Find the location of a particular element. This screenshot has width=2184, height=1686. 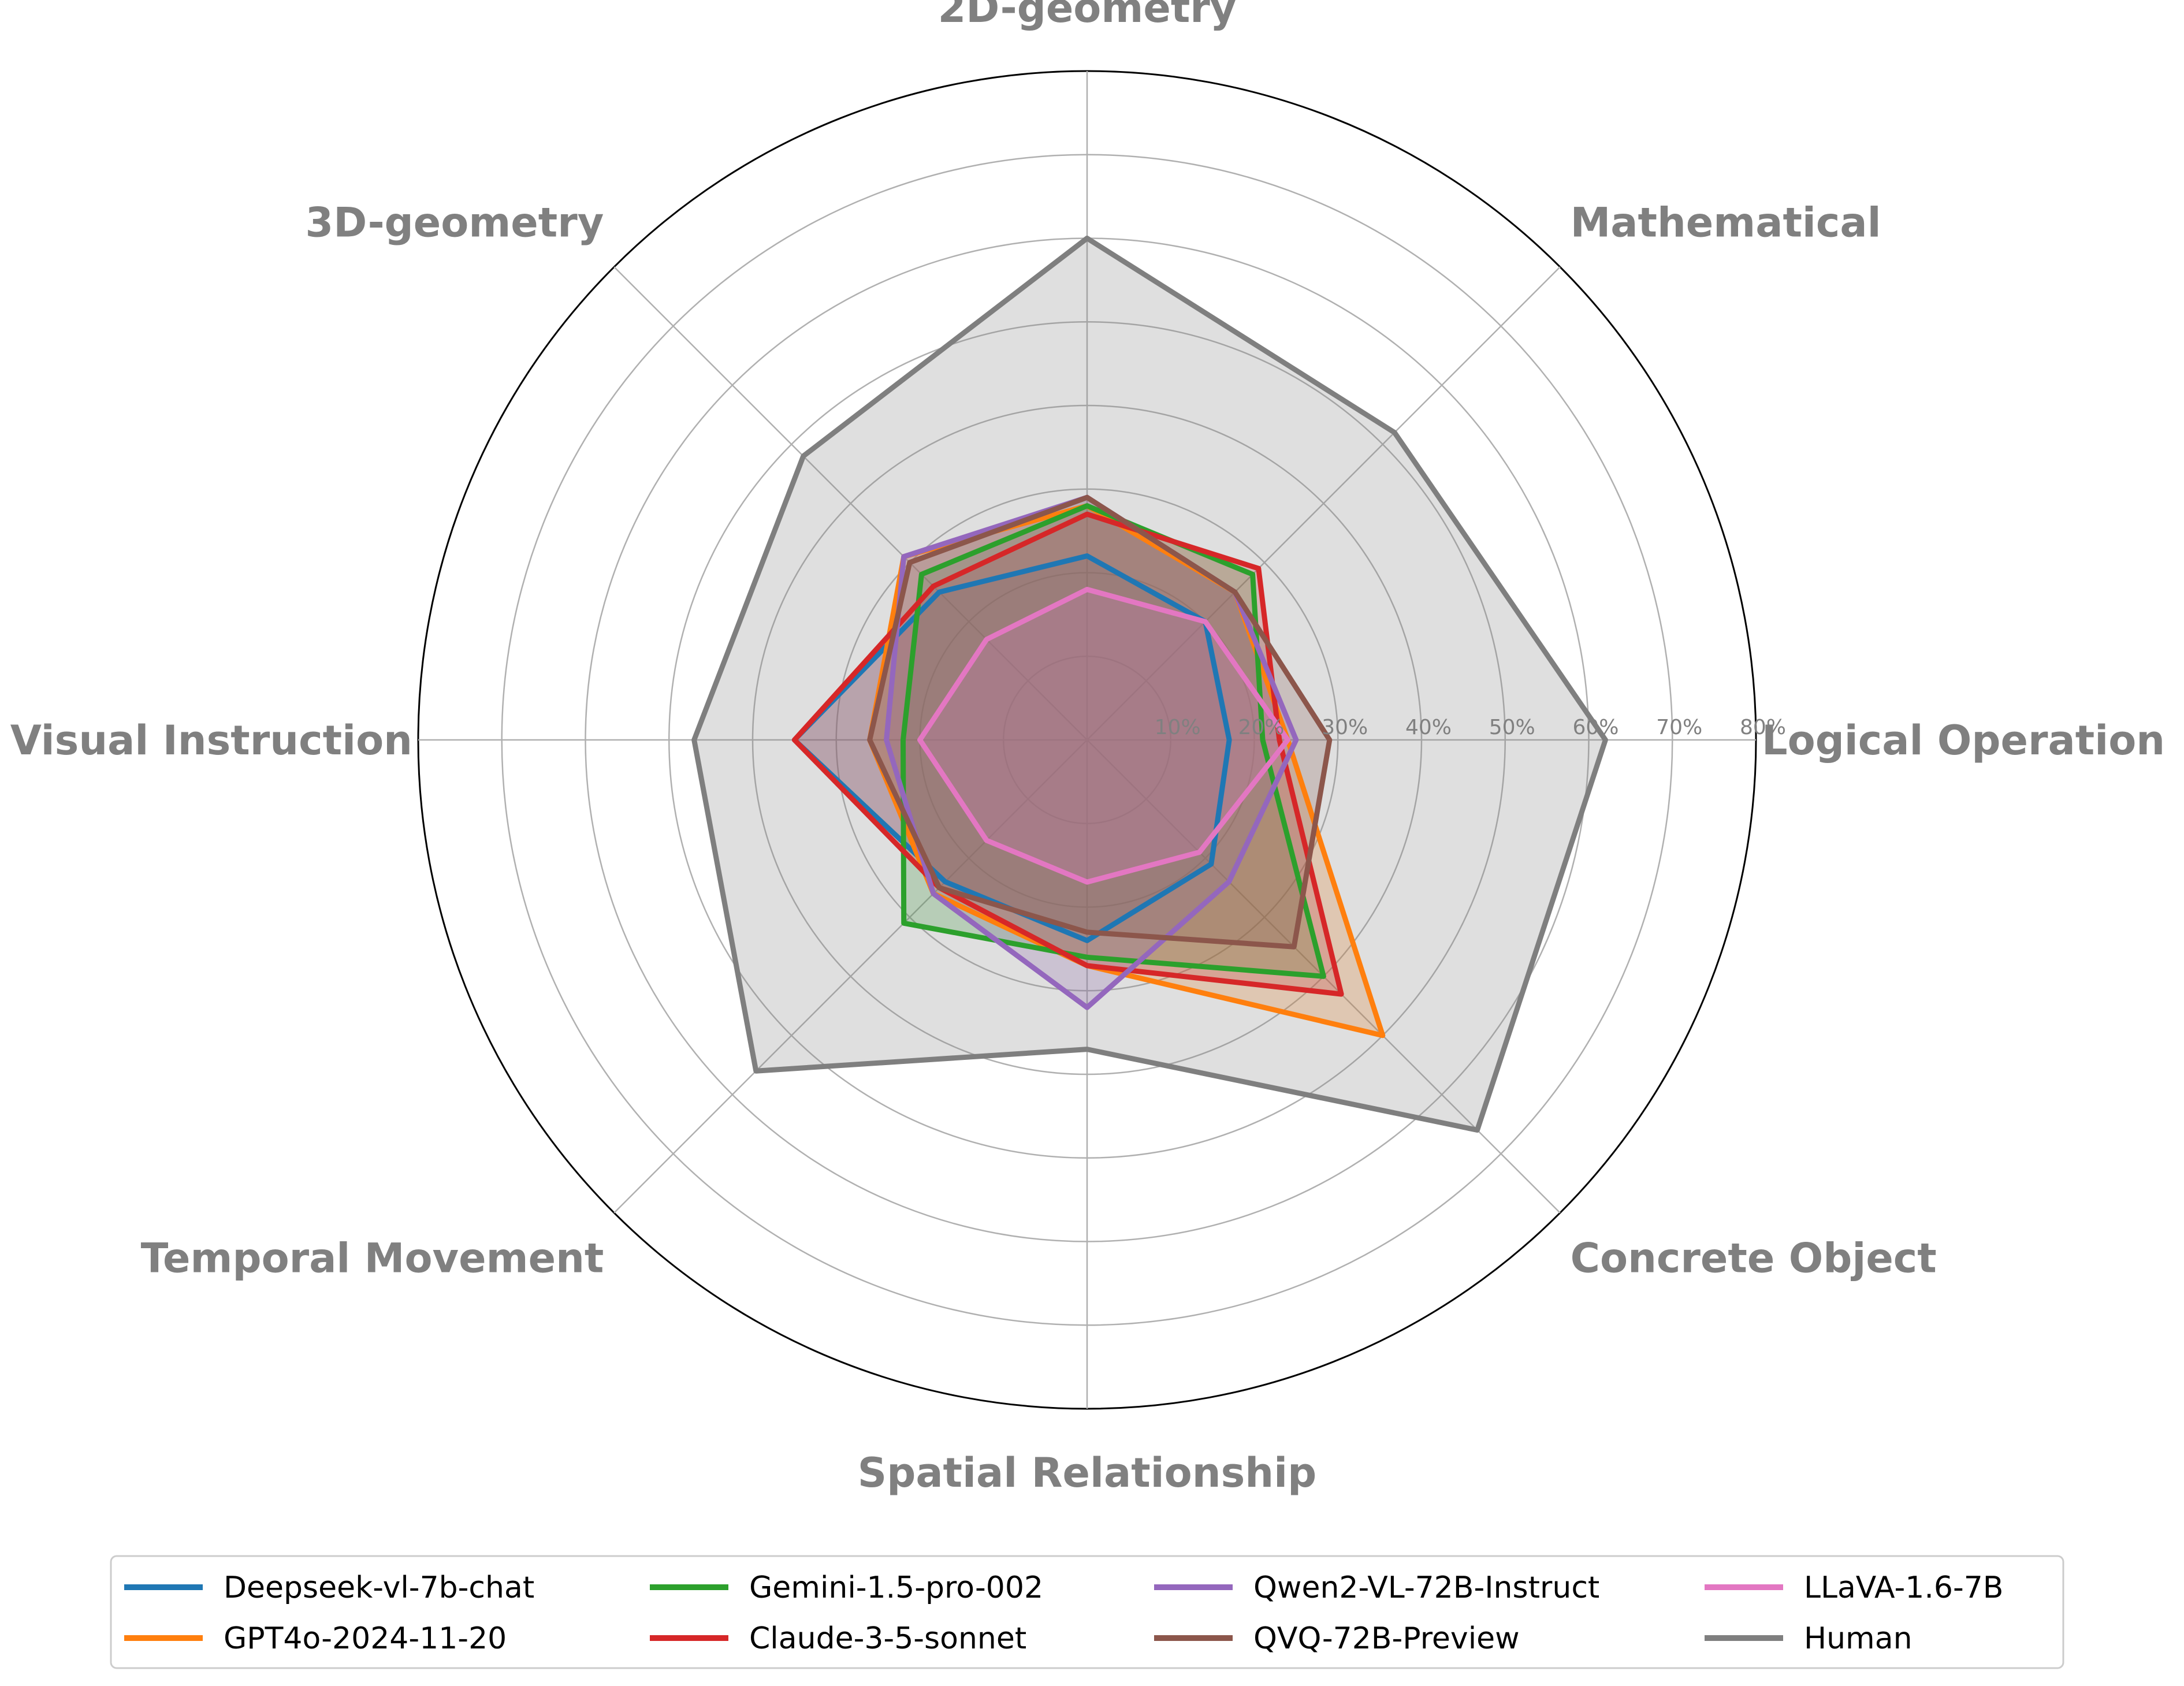

series-fill-qwen2-vl-72b-instruct is located at coordinates (1091, 752).